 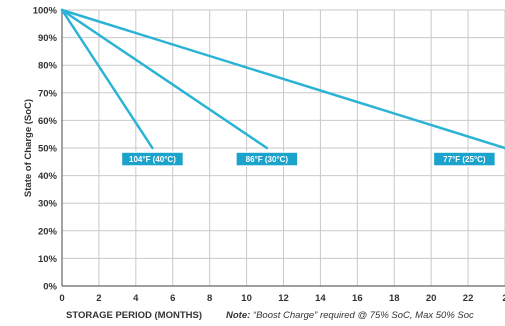 I want to click on x-tick-label: 0, so click(x=61, y=298).